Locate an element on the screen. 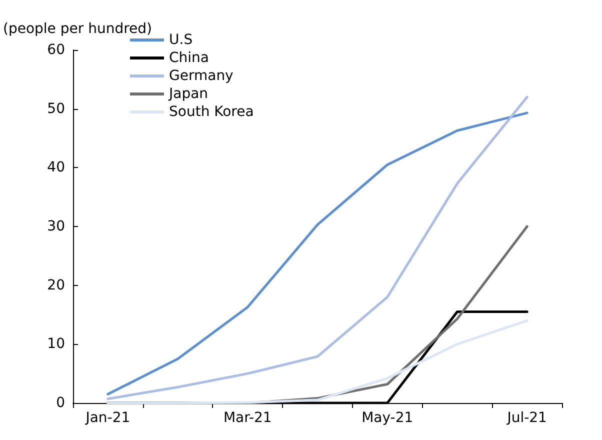 Image resolution: width=602 pixels, height=440 pixels. x-tick-label: Mar-21 is located at coordinates (247, 418).